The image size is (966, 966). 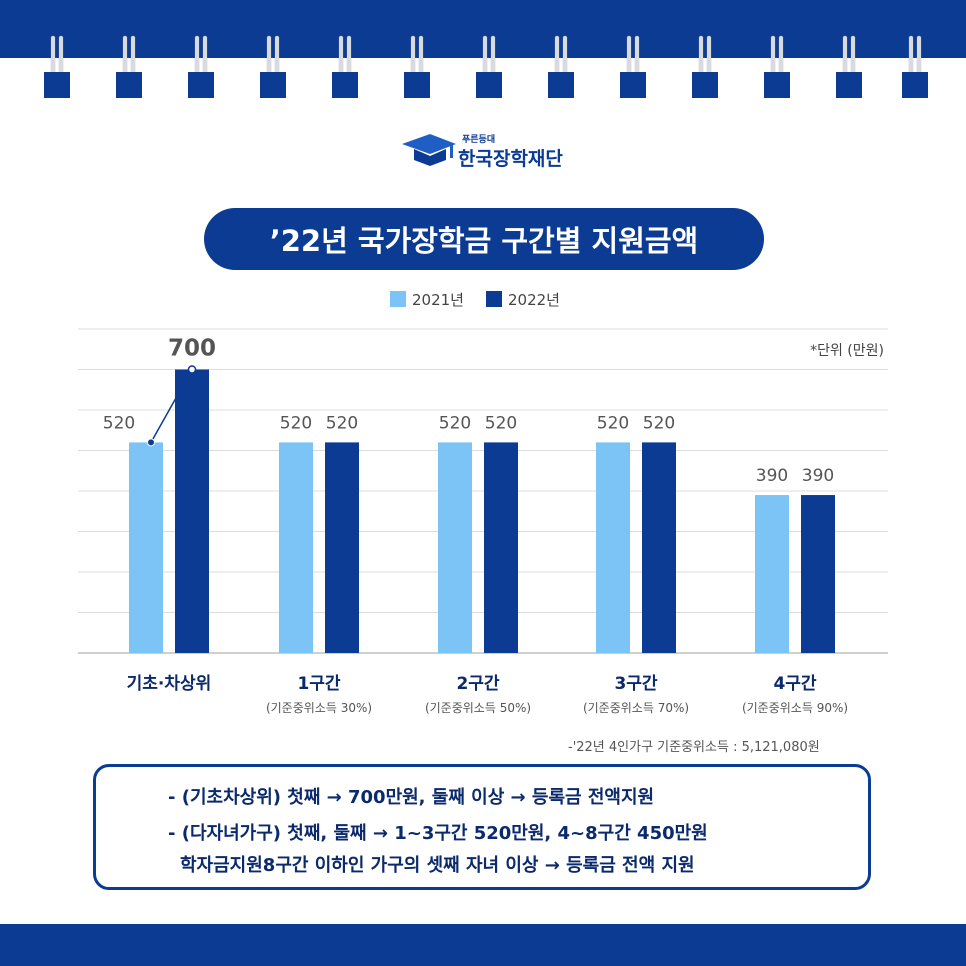 What do you see at coordinates (510, 159) in the screenshot?
I see `logo-name: 한국장학재단` at bounding box center [510, 159].